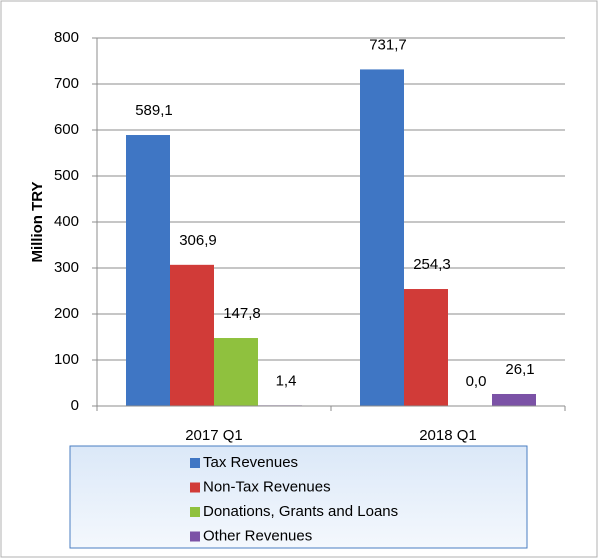 The image size is (598, 558). What do you see at coordinates (154, 110) in the screenshot?
I see `data-label: 589,1` at bounding box center [154, 110].